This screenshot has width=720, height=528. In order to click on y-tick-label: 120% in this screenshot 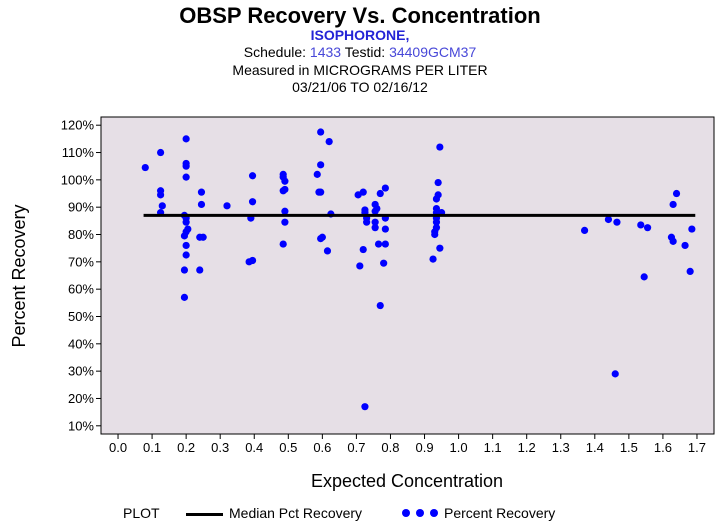, I will do `click(78, 125)`.